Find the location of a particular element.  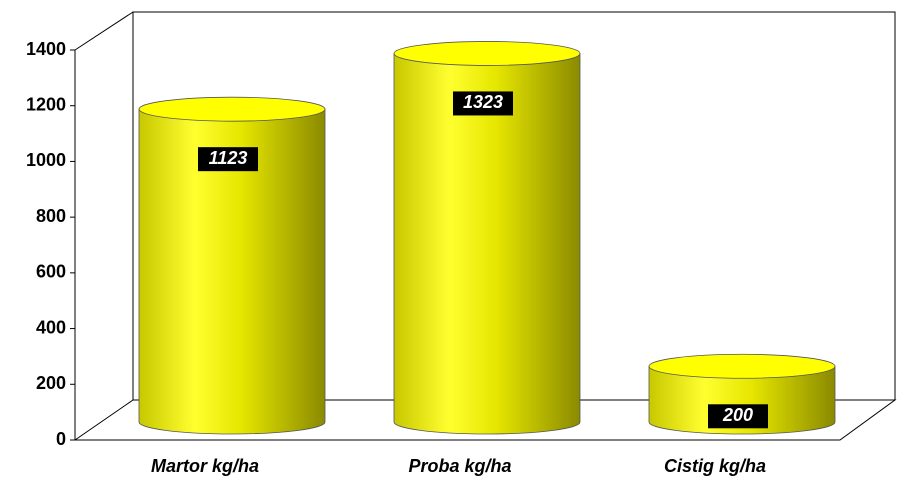

y-tick-label: 200 is located at coordinates (51, 383).